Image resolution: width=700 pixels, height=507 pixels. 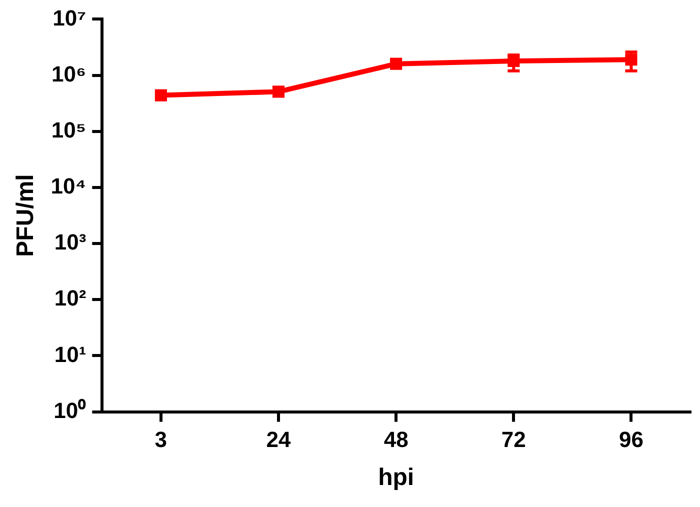 What do you see at coordinates (26, 215) in the screenshot?
I see `y-axis-title: PFU/ml` at bounding box center [26, 215].